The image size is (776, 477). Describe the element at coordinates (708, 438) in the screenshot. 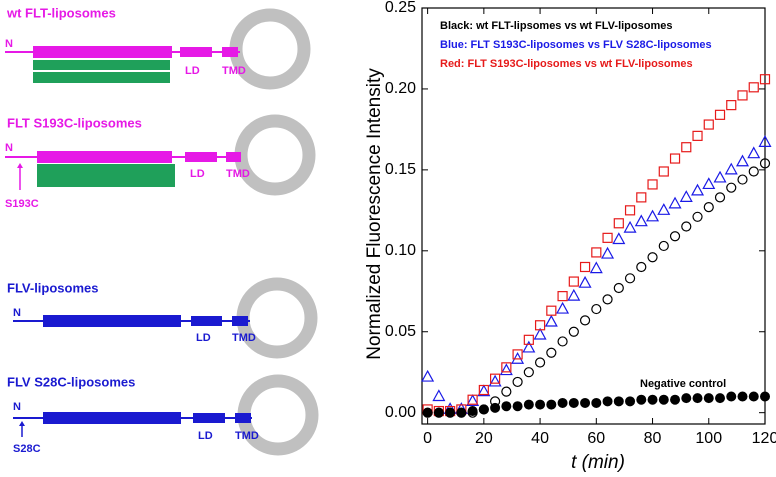

I see `x-tick-label: 100` at that location.